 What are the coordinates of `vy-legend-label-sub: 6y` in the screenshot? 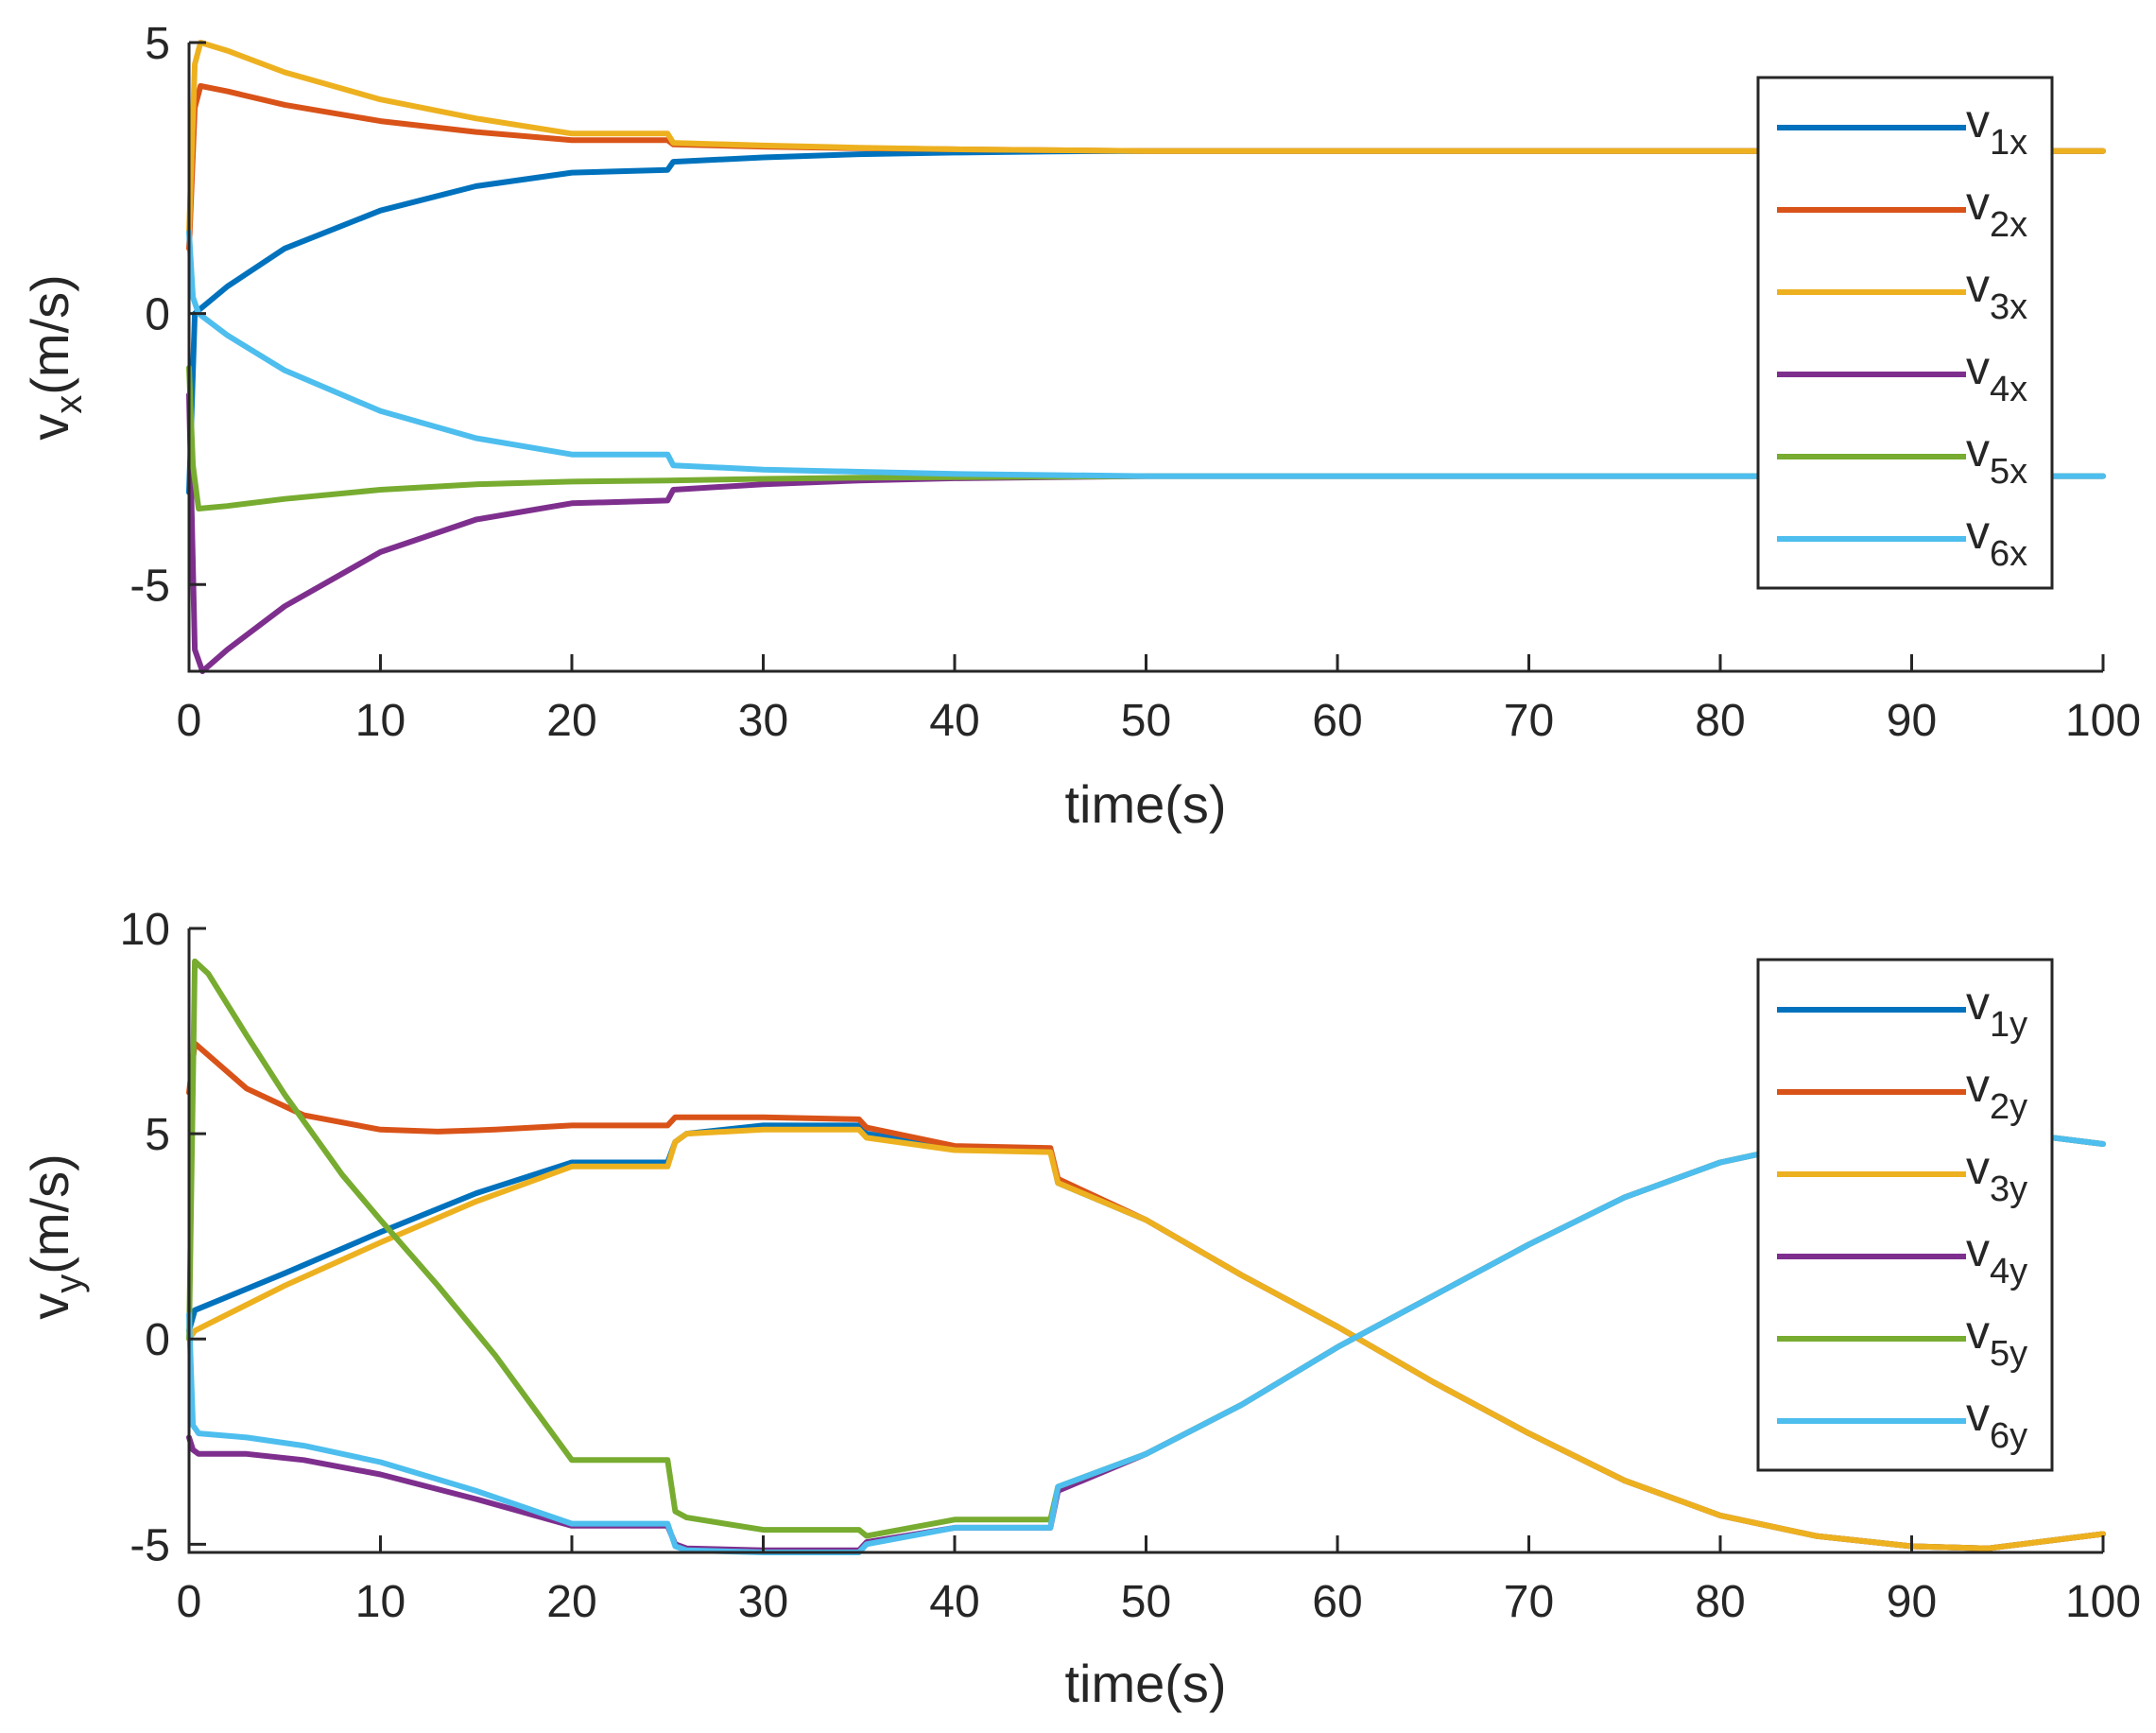 It's located at (2009, 1436).